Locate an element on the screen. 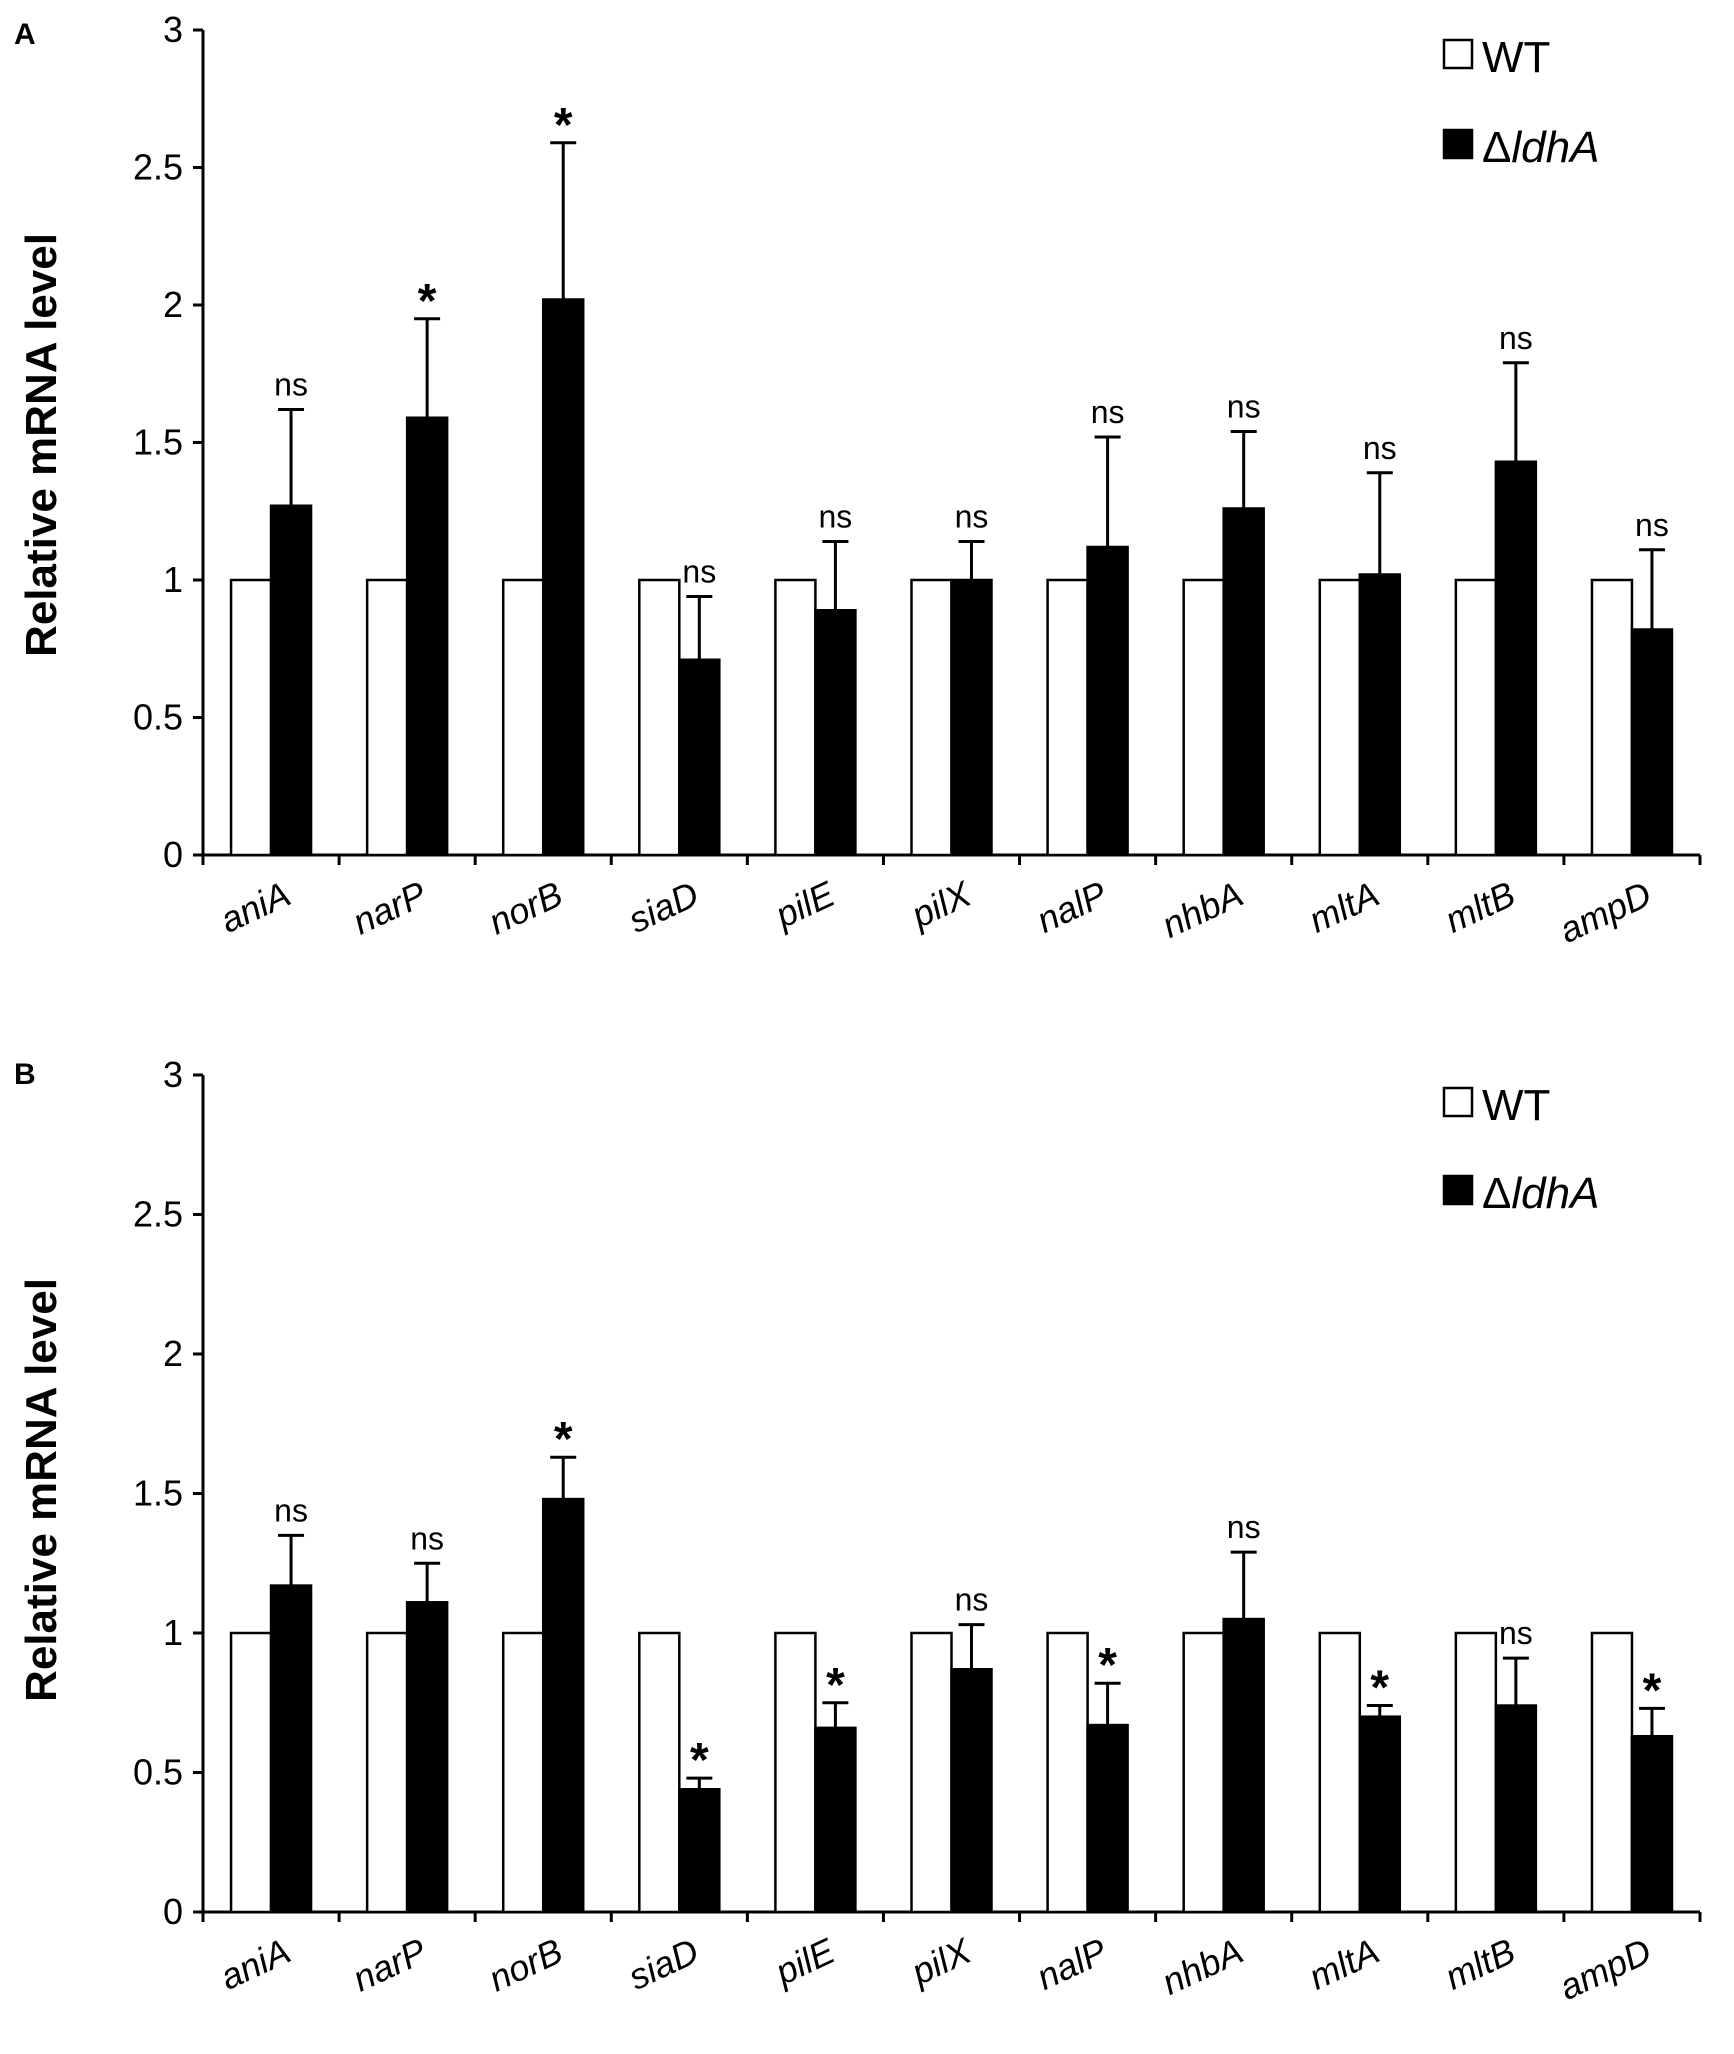  x-tick-label: narP is located at coordinates (389, 907).